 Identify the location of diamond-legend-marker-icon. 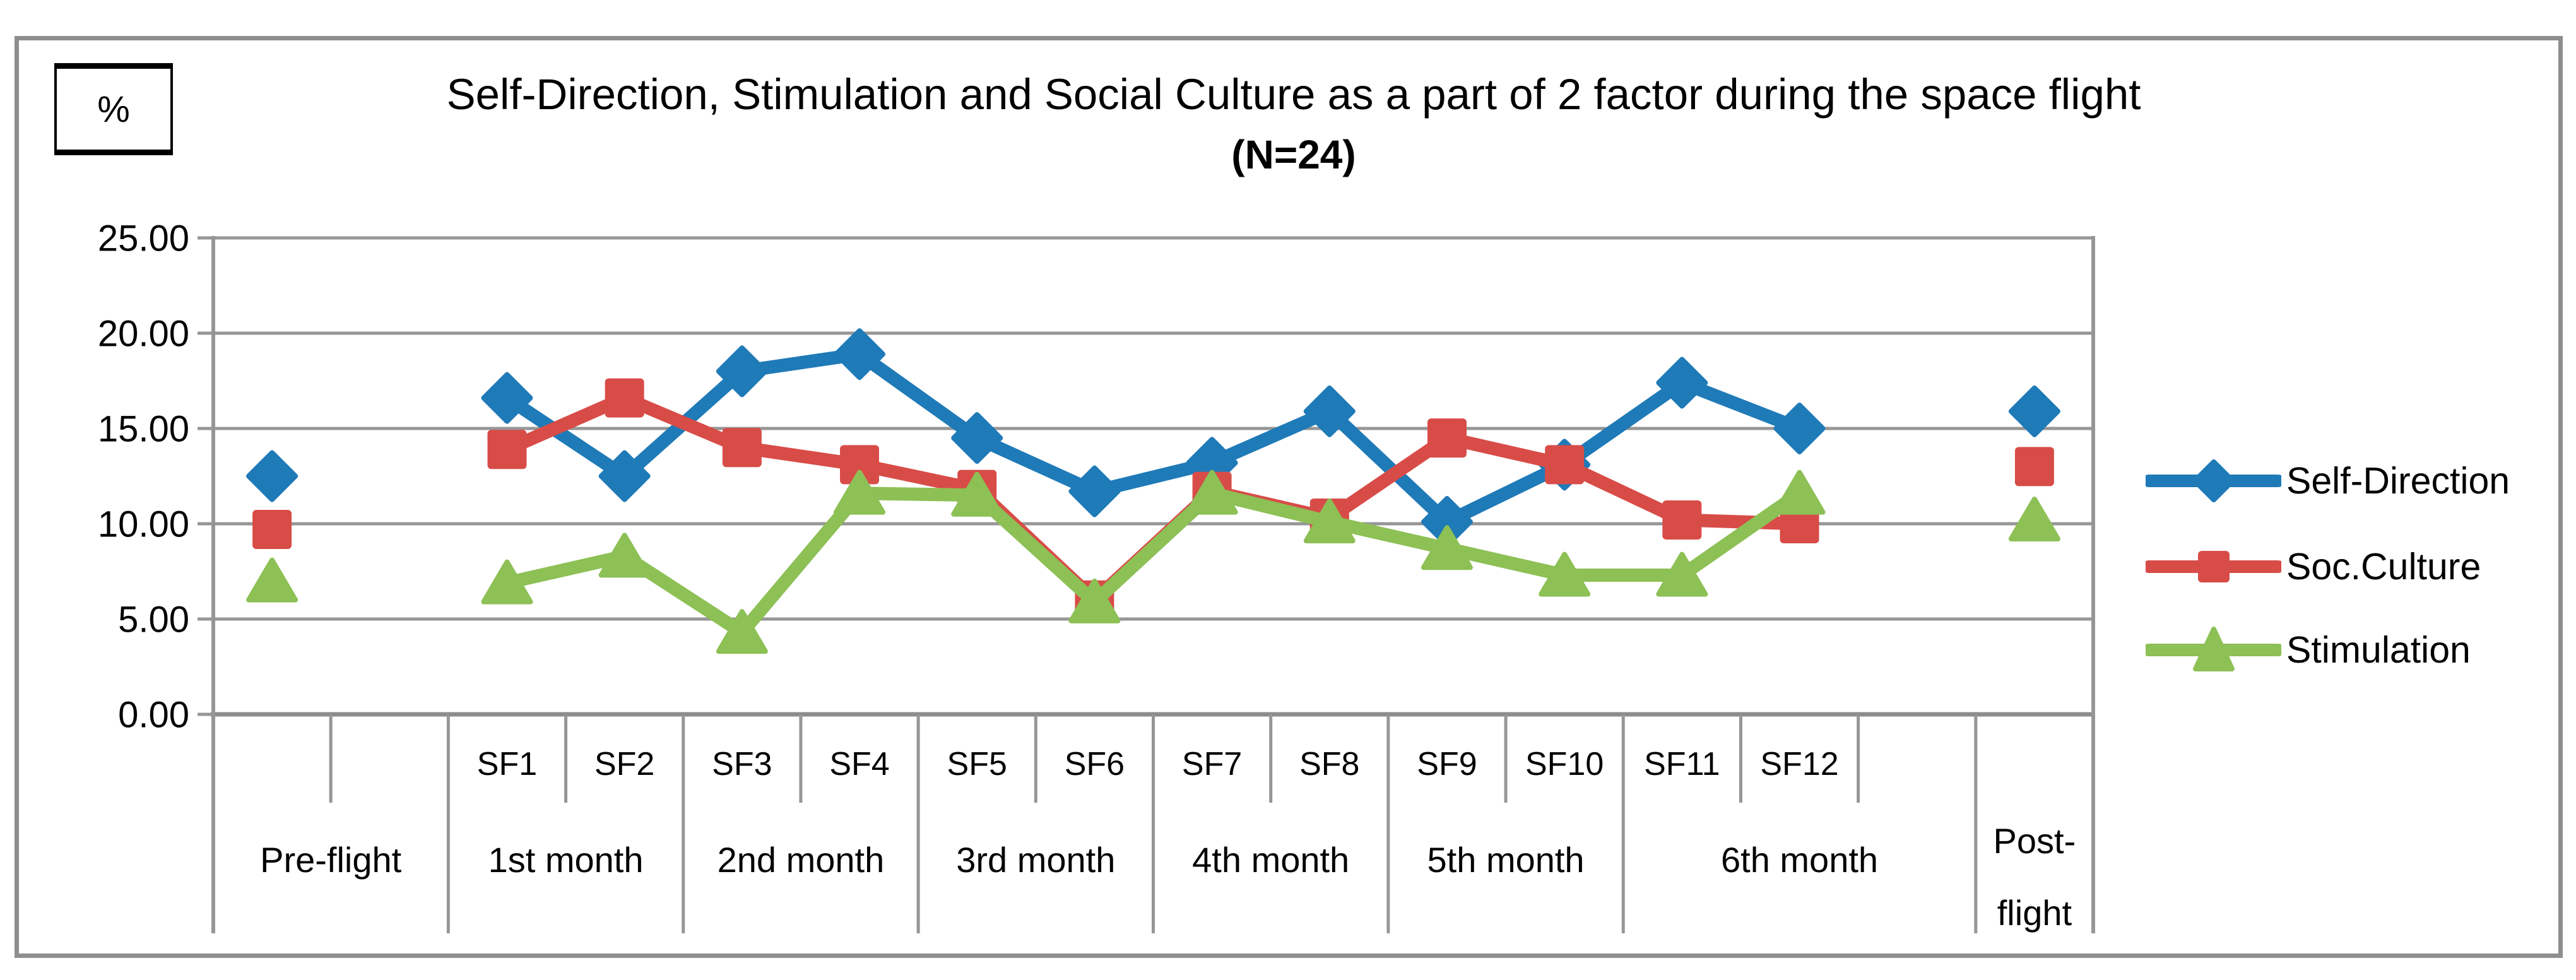
(2213, 481).